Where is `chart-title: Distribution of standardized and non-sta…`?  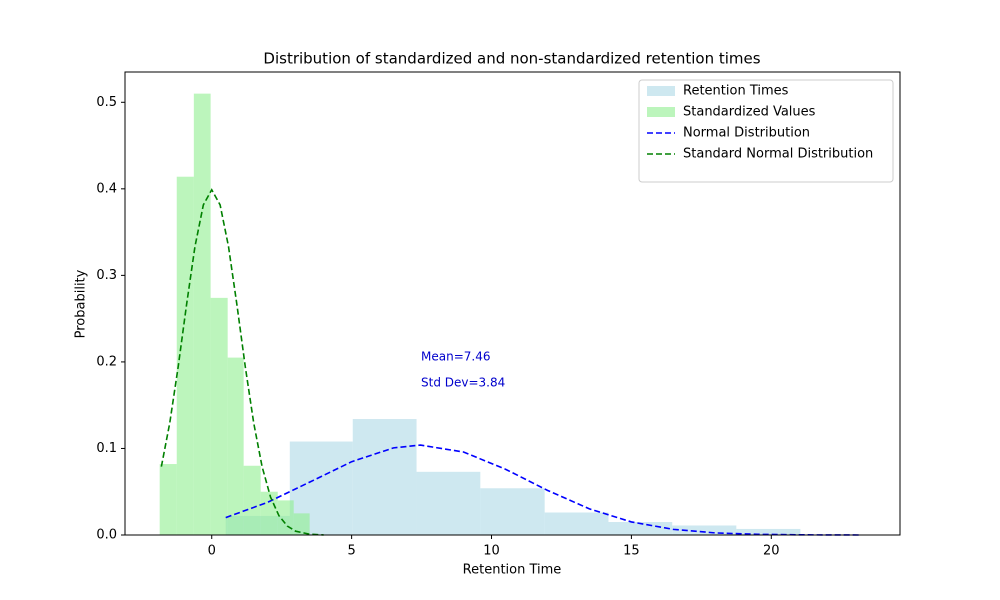
chart-title: Distribution of standardized and non-sta… is located at coordinates (511, 59).